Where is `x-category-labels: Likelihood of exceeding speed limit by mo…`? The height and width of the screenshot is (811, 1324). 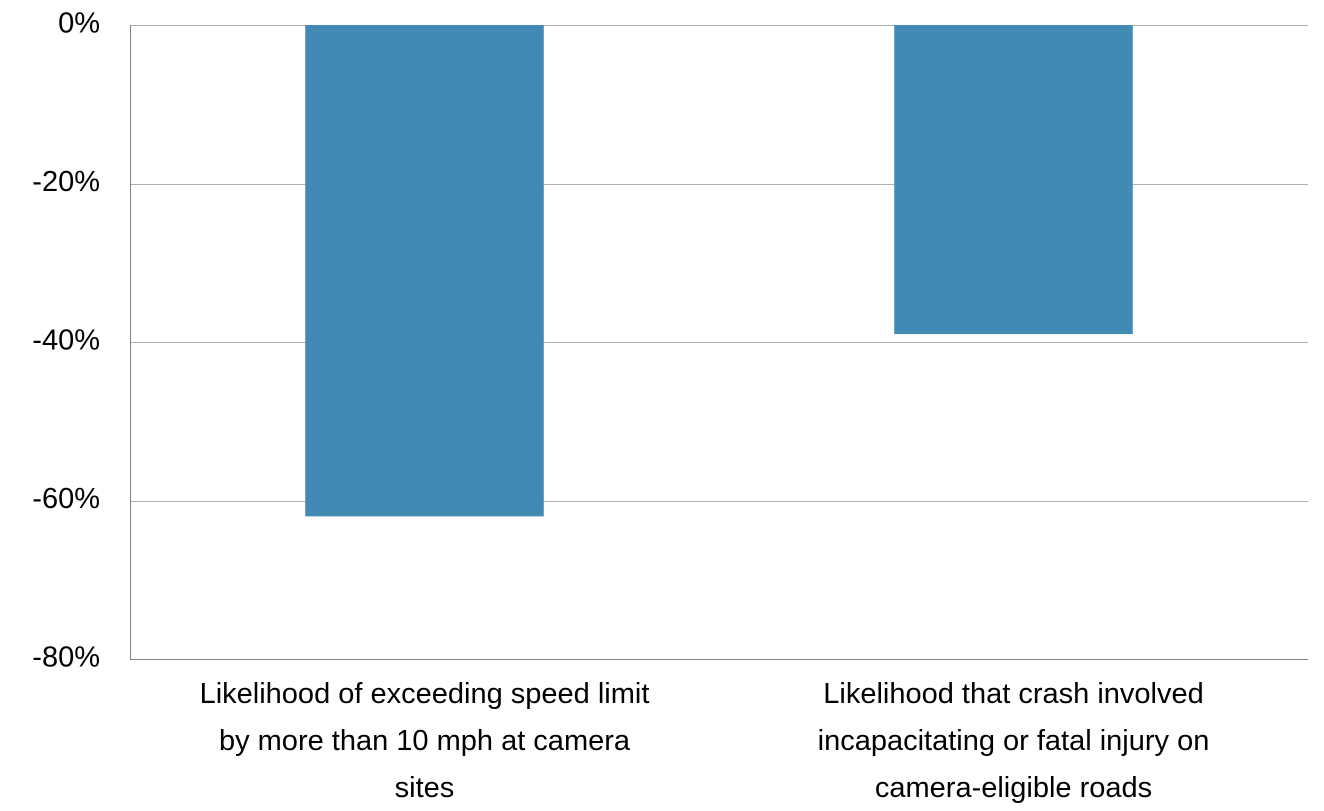 x-category-labels: Likelihood of exceeding speed limit by mo… is located at coordinates (705, 741).